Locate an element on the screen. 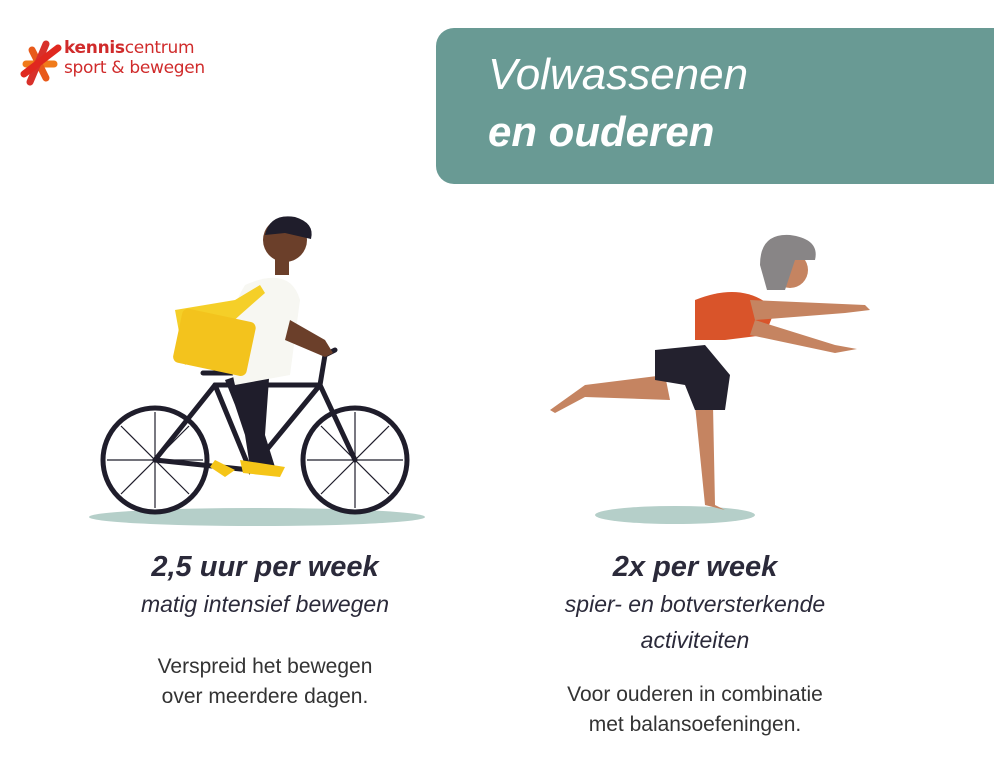 Image resolution: width=994 pixels, height=784 pixels. logo-star-icon is located at coordinates (41, 63).